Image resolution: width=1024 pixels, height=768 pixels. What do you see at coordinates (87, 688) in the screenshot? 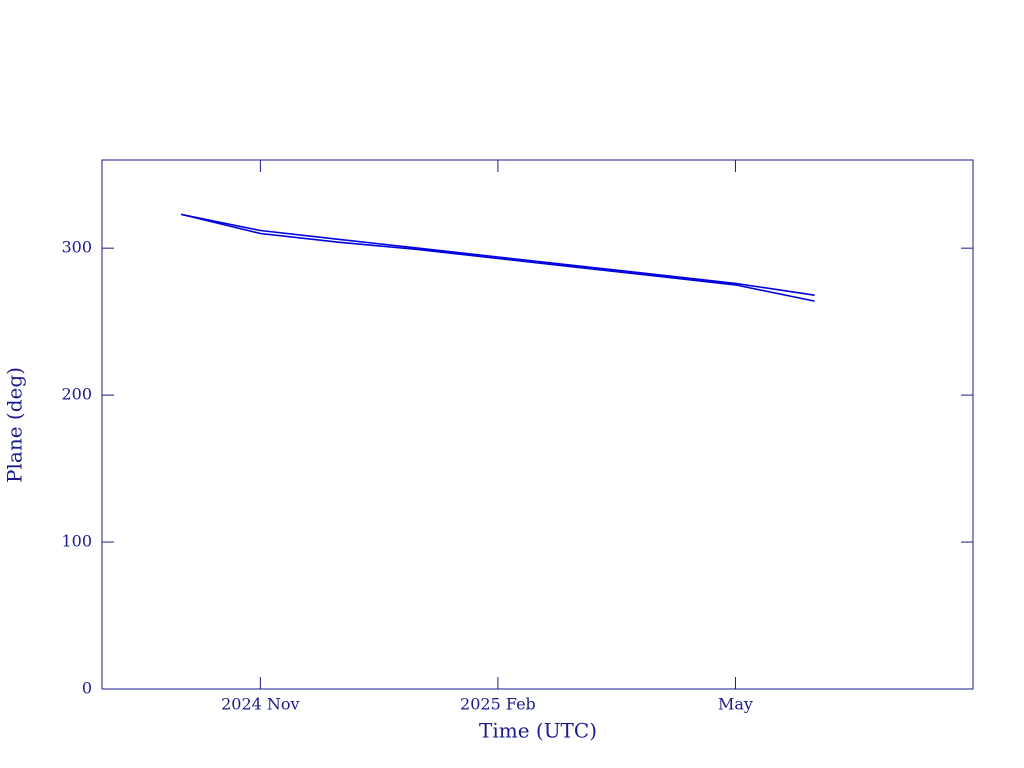
I see `y-tick-label: 0` at bounding box center [87, 688].